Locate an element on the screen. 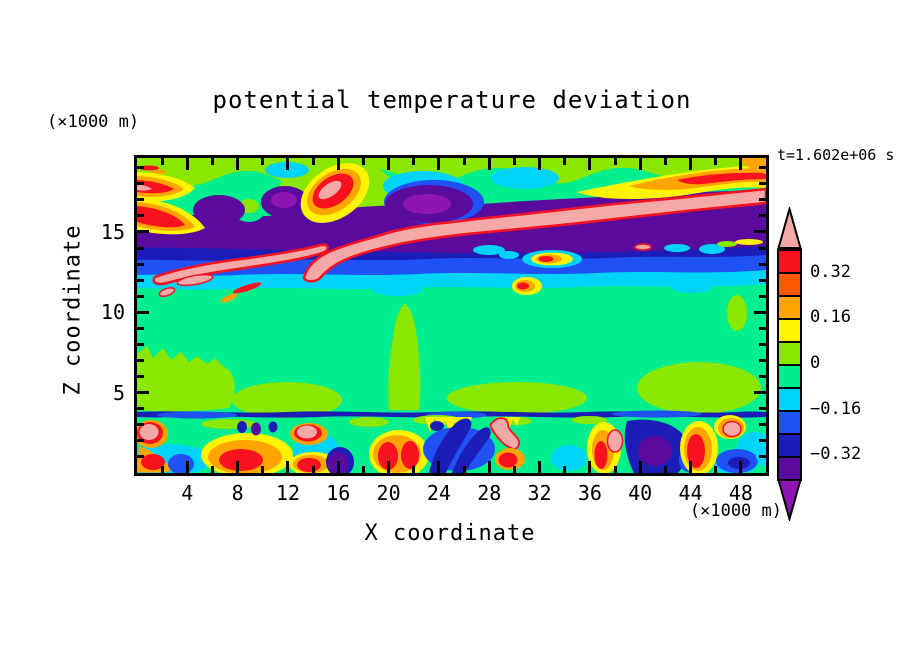  boundary-layer-structure is located at coordinates (451, 441).